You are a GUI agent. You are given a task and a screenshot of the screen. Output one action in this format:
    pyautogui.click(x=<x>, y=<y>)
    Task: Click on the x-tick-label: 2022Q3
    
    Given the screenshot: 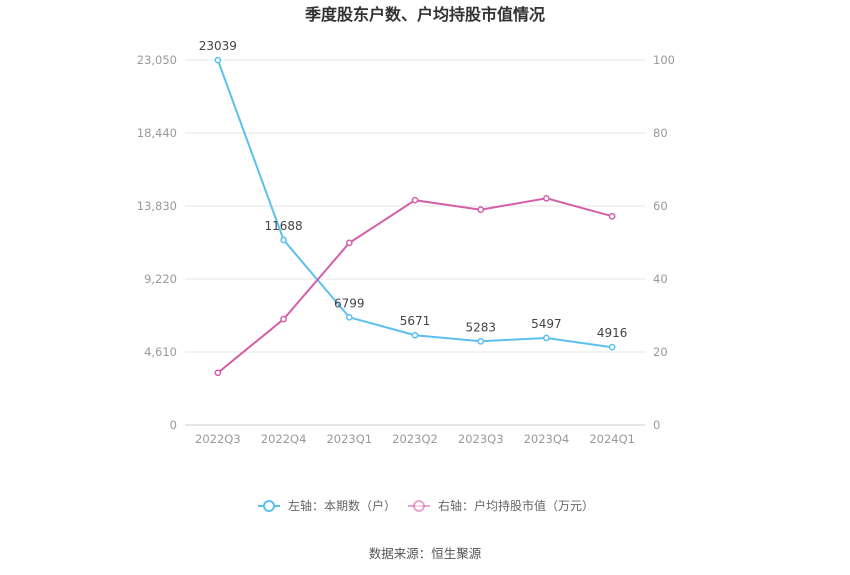 What is the action you would take?
    pyautogui.click(x=218, y=439)
    